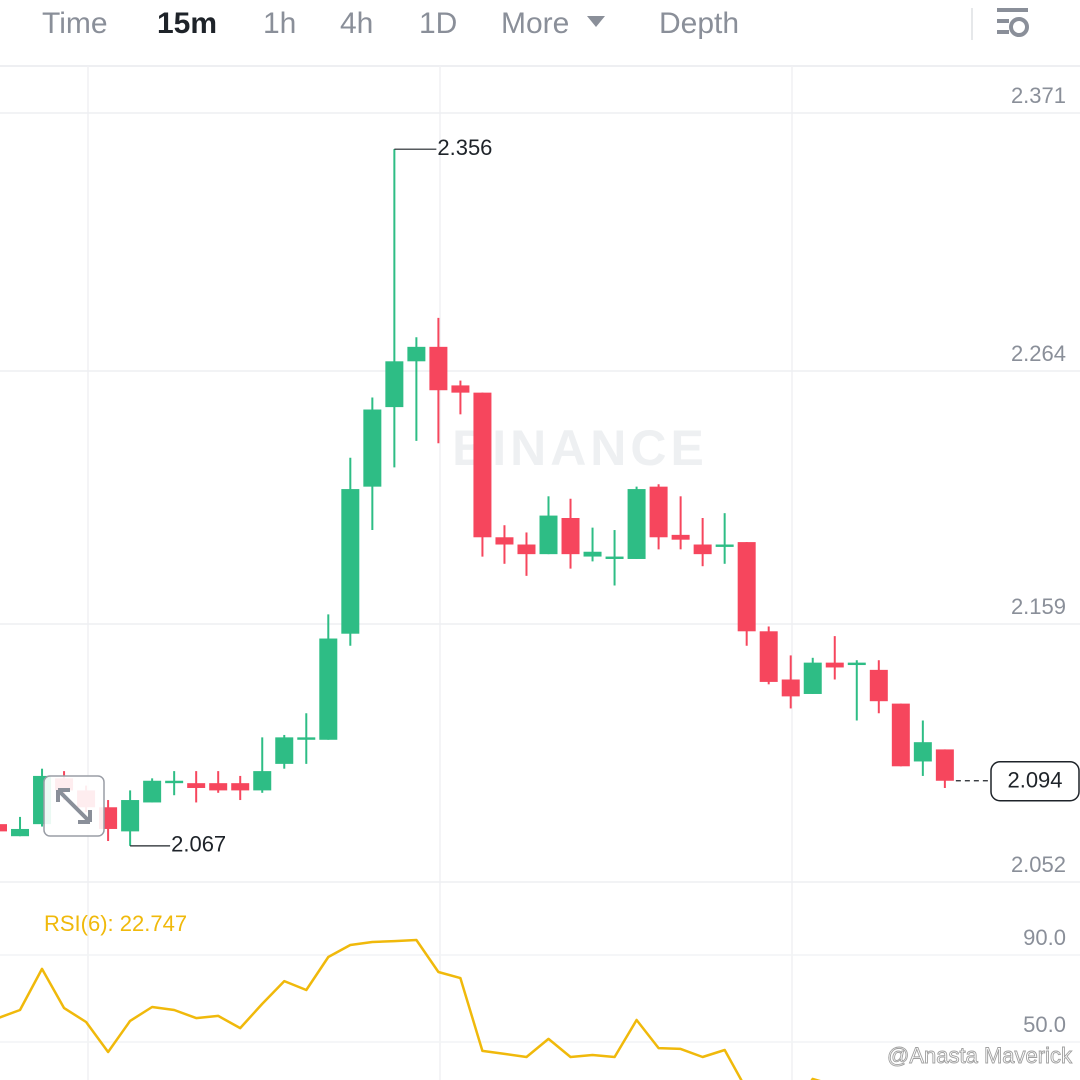 The width and height of the screenshot is (1080, 1080). Describe the element at coordinates (187, 23) in the screenshot. I see `tab: 15m` at that location.